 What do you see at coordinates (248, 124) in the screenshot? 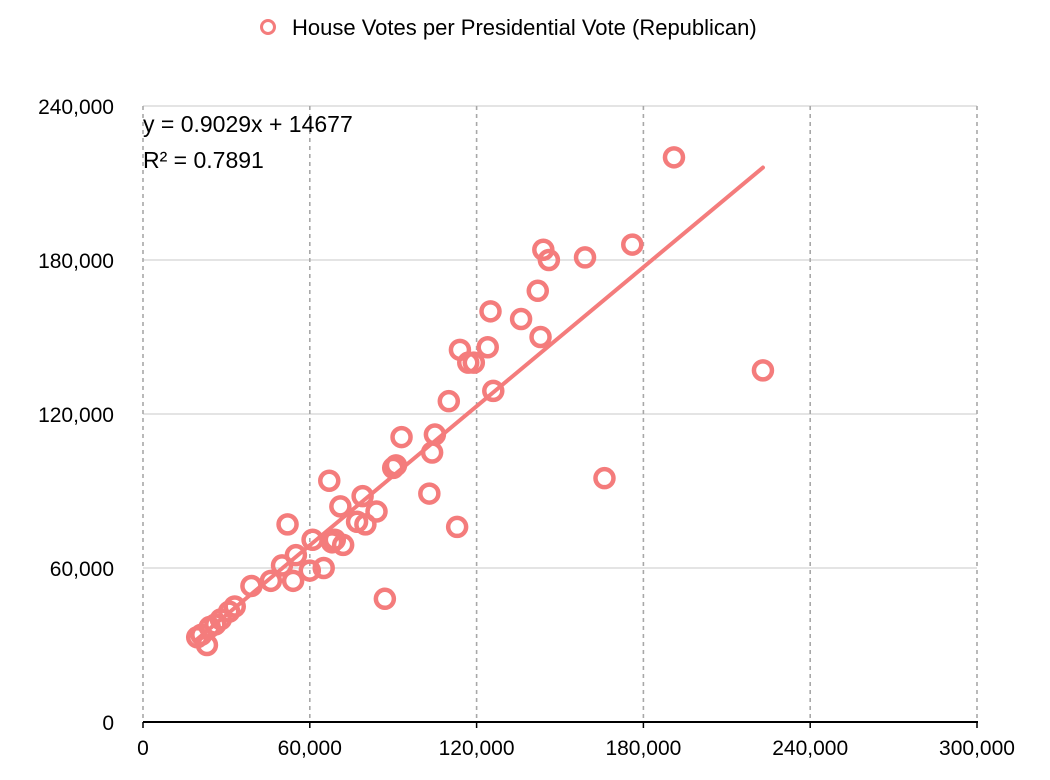
I see `trendline-equation: y = 0.9029x + 14677` at bounding box center [248, 124].